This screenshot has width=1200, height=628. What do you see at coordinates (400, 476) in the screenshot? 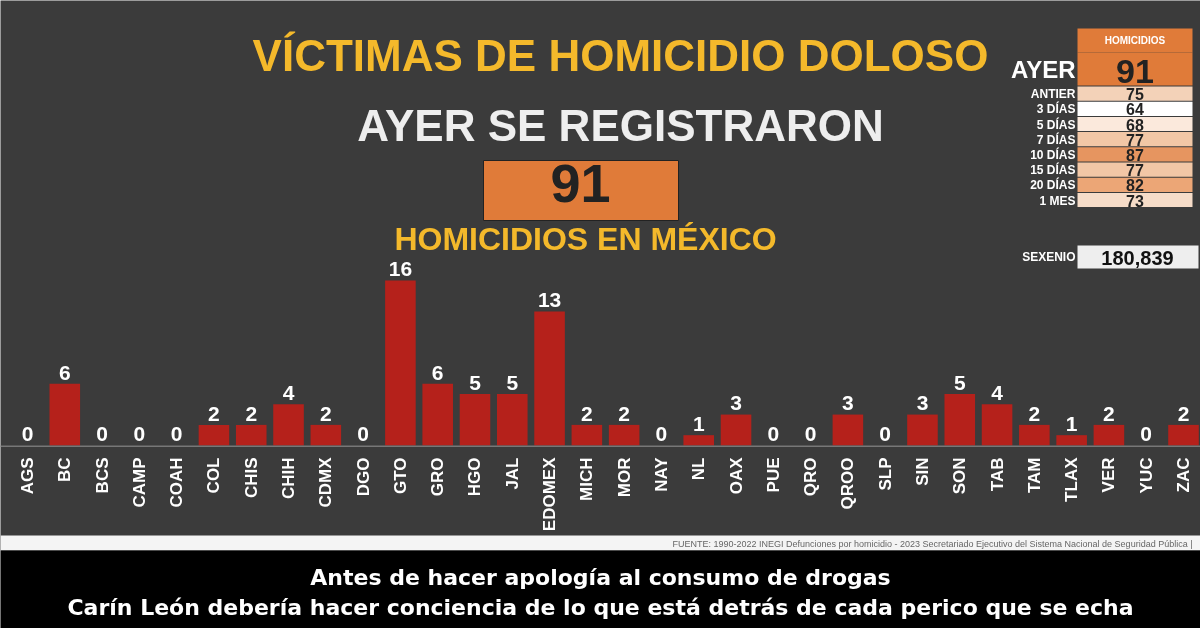
I see `x-tick-label: GTO` at bounding box center [400, 476].